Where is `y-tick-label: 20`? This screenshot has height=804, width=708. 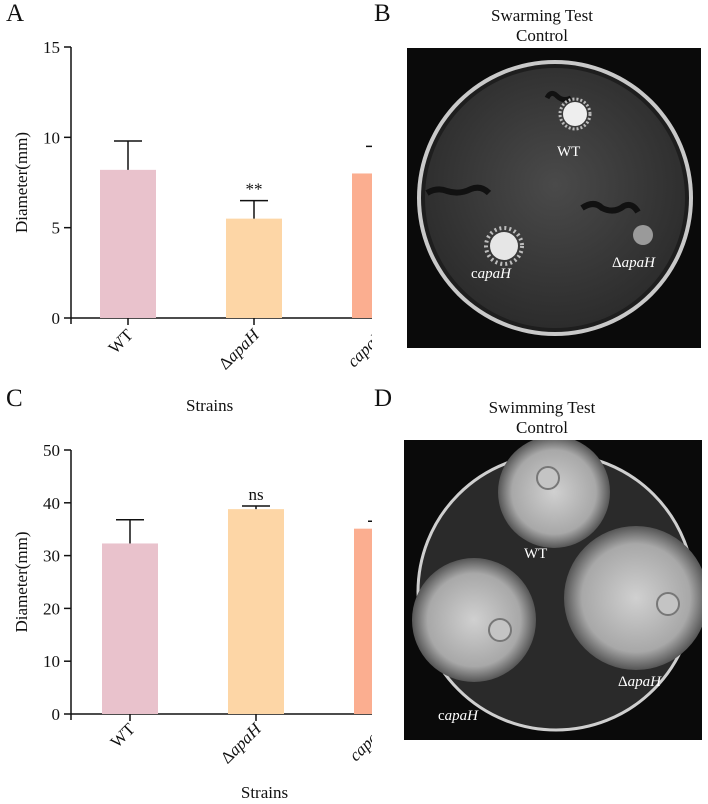 y-tick-label: 20 is located at coordinates (51, 608).